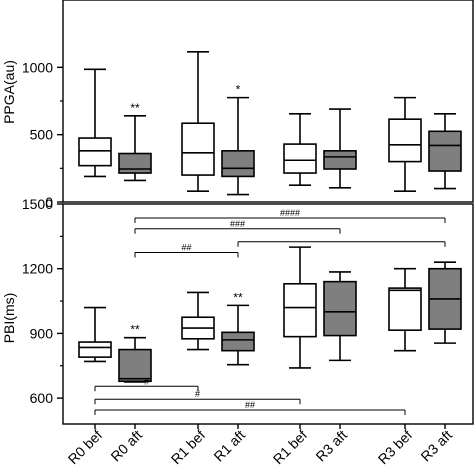 This screenshot has height=474, width=474. What do you see at coordinates (9, 92) in the screenshot?
I see `y-axis-label-0: PPGA(au)` at bounding box center [9, 92].